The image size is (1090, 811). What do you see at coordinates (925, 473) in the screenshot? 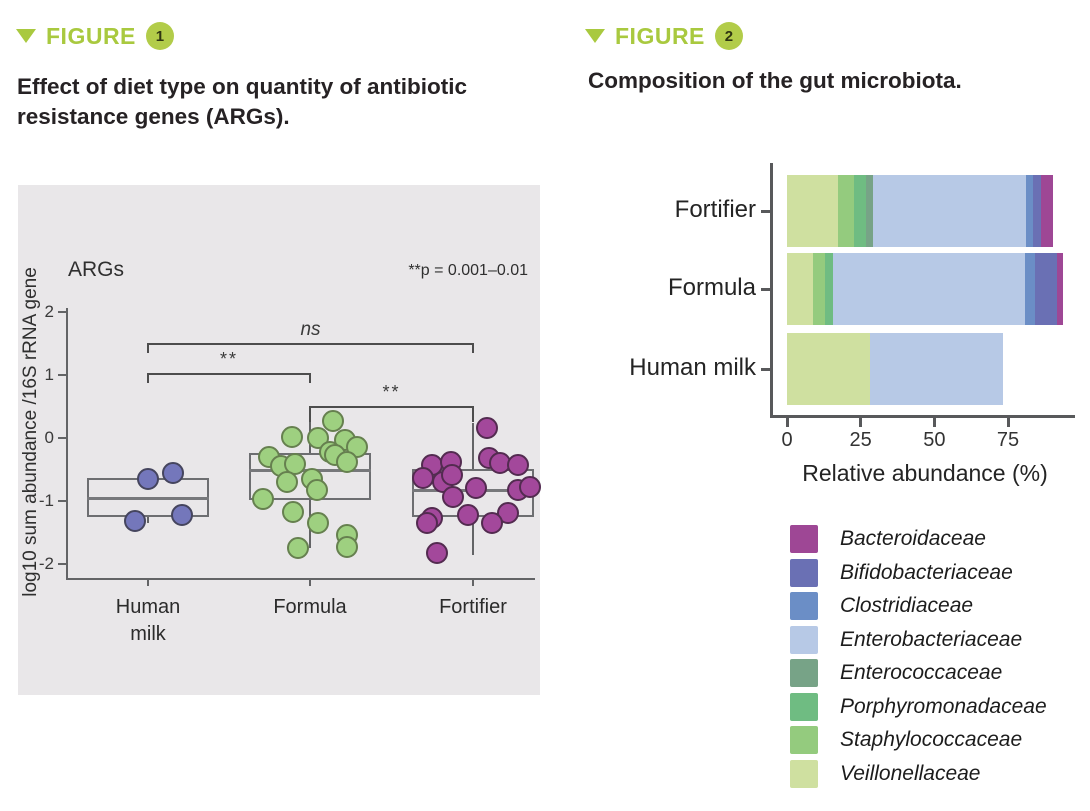
I see `figure2-x-axis-label: Relative abundance (%)` at bounding box center [925, 473].